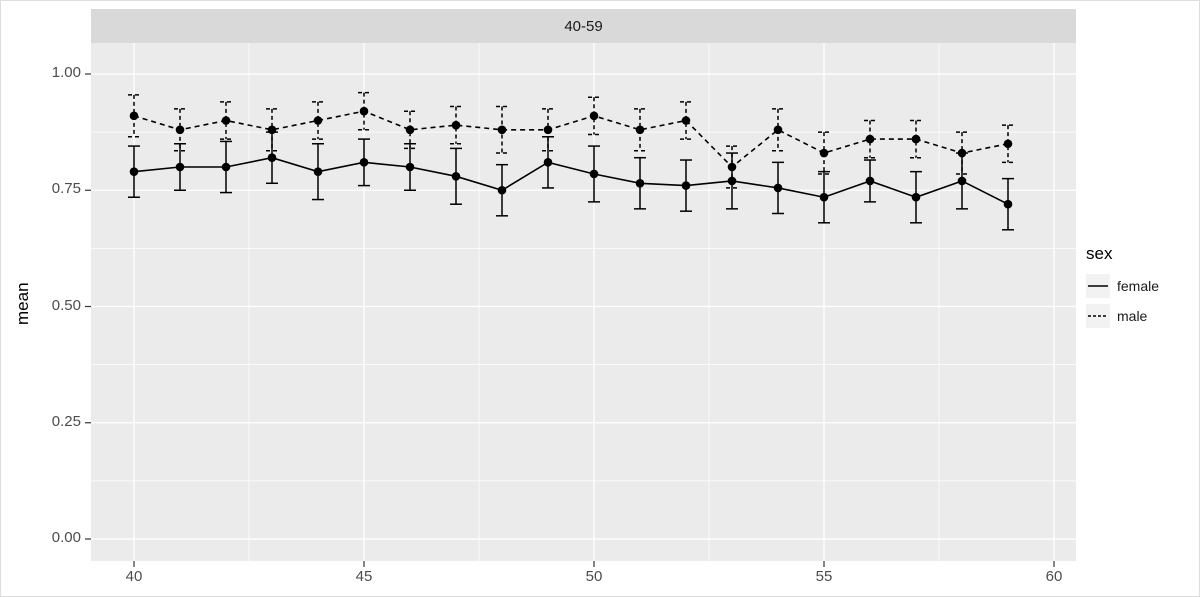  Describe the element at coordinates (134, 576) in the screenshot. I see `x-axis-tick-label: 40` at that location.